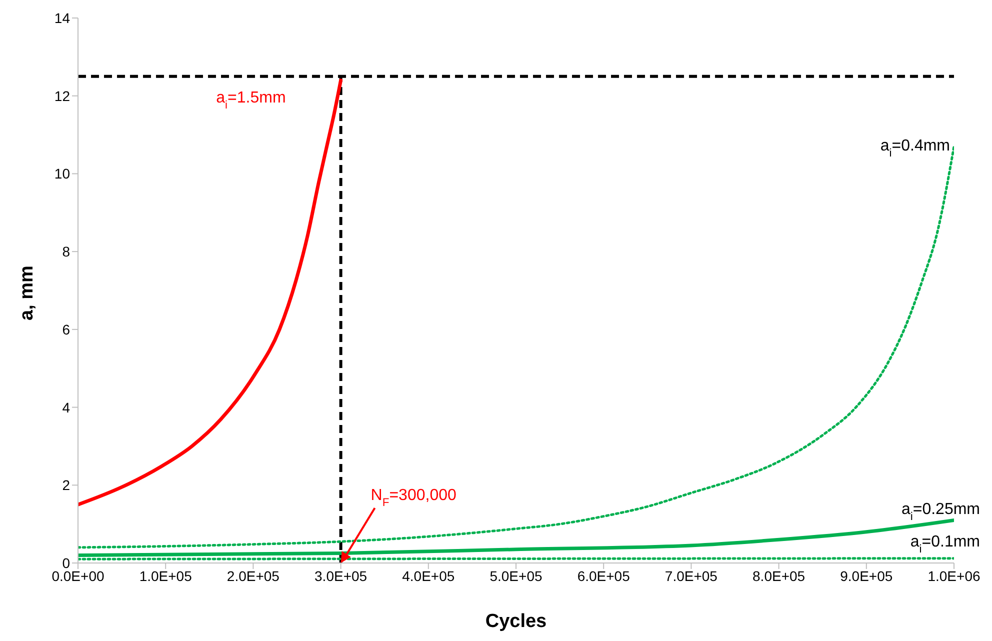 This screenshot has height=641, width=992. Describe the element at coordinates (691, 576) in the screenshot. I see `x-tick-label: 7.0E+05` at that location.